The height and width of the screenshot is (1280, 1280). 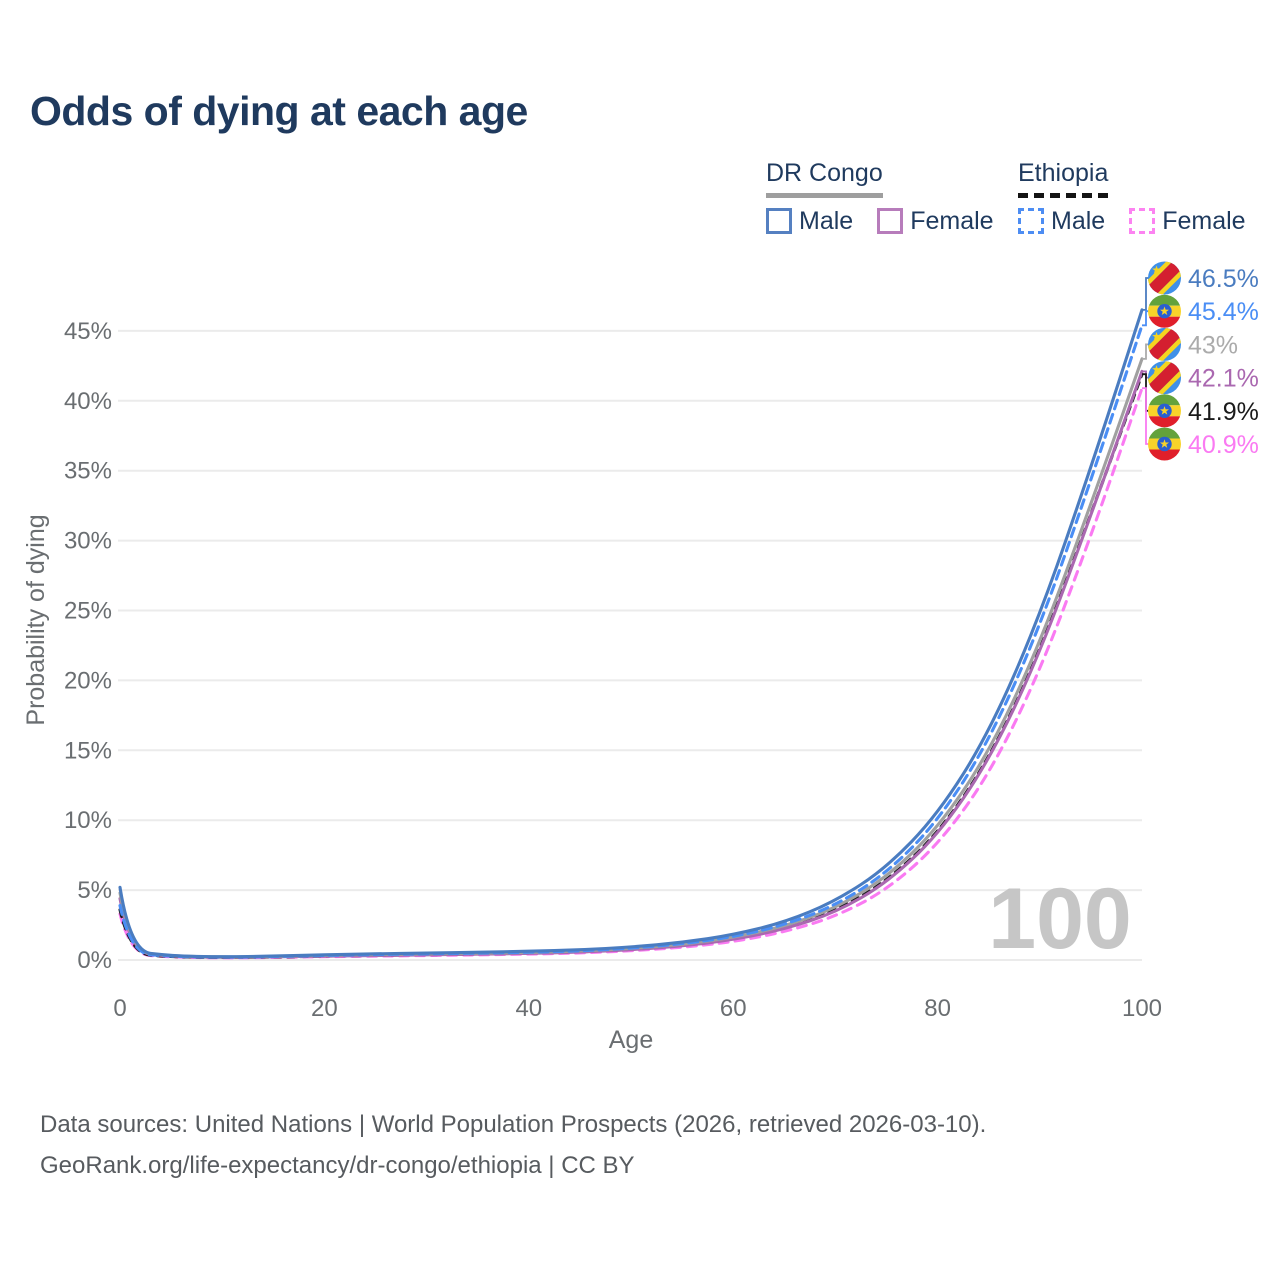 What do you see at coordinates (528, 1008) in the screenshot?
I see `x-tick-label: 40` at bounding box center [528, 1008].